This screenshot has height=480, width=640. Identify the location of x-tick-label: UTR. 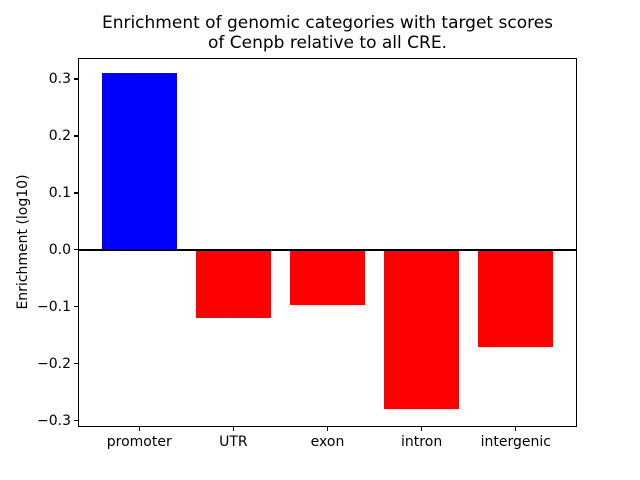
(233, 442).